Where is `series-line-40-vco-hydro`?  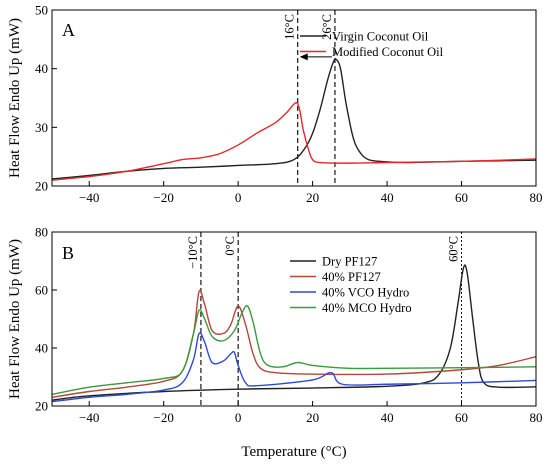
series-line-40-vco-hydro is located at coordinates (294, 367).